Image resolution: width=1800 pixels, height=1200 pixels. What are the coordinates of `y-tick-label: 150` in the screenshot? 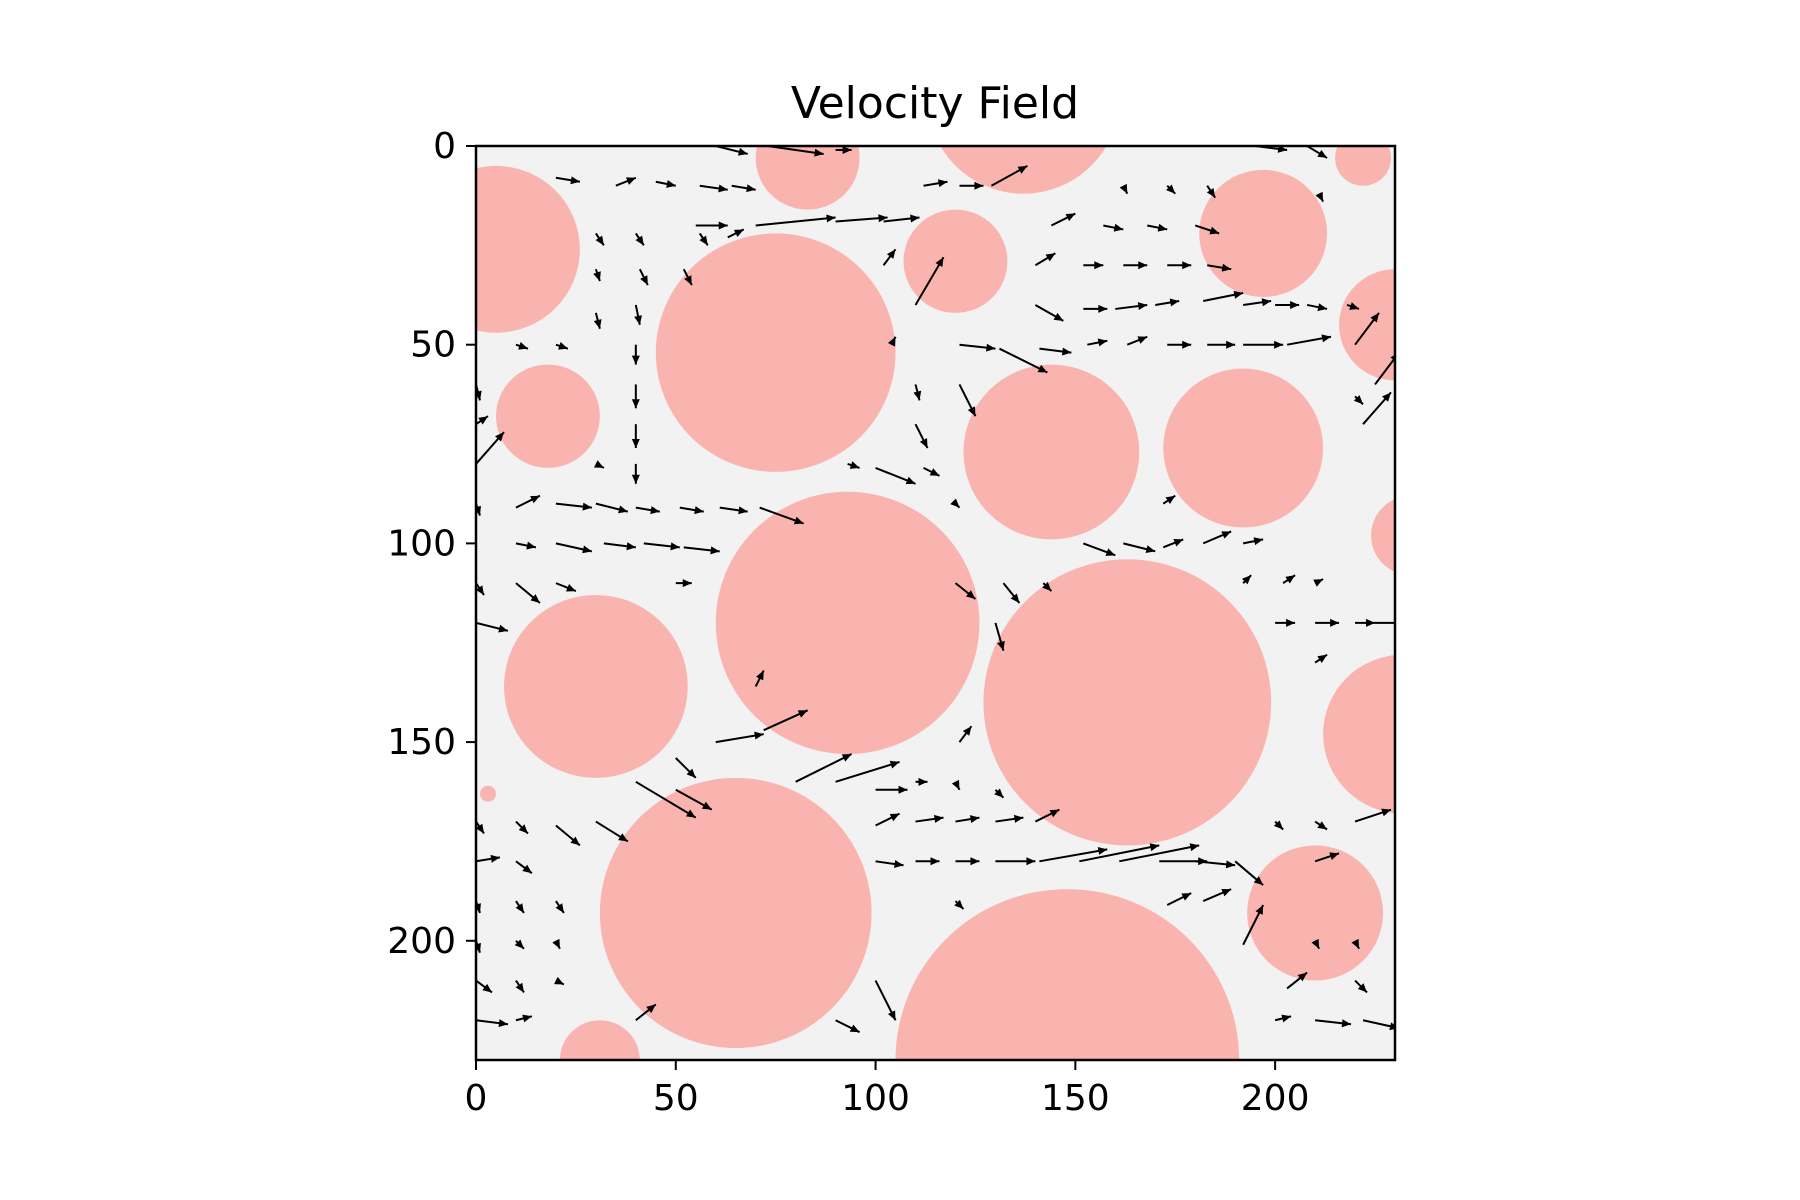 It's located at (421, 742).